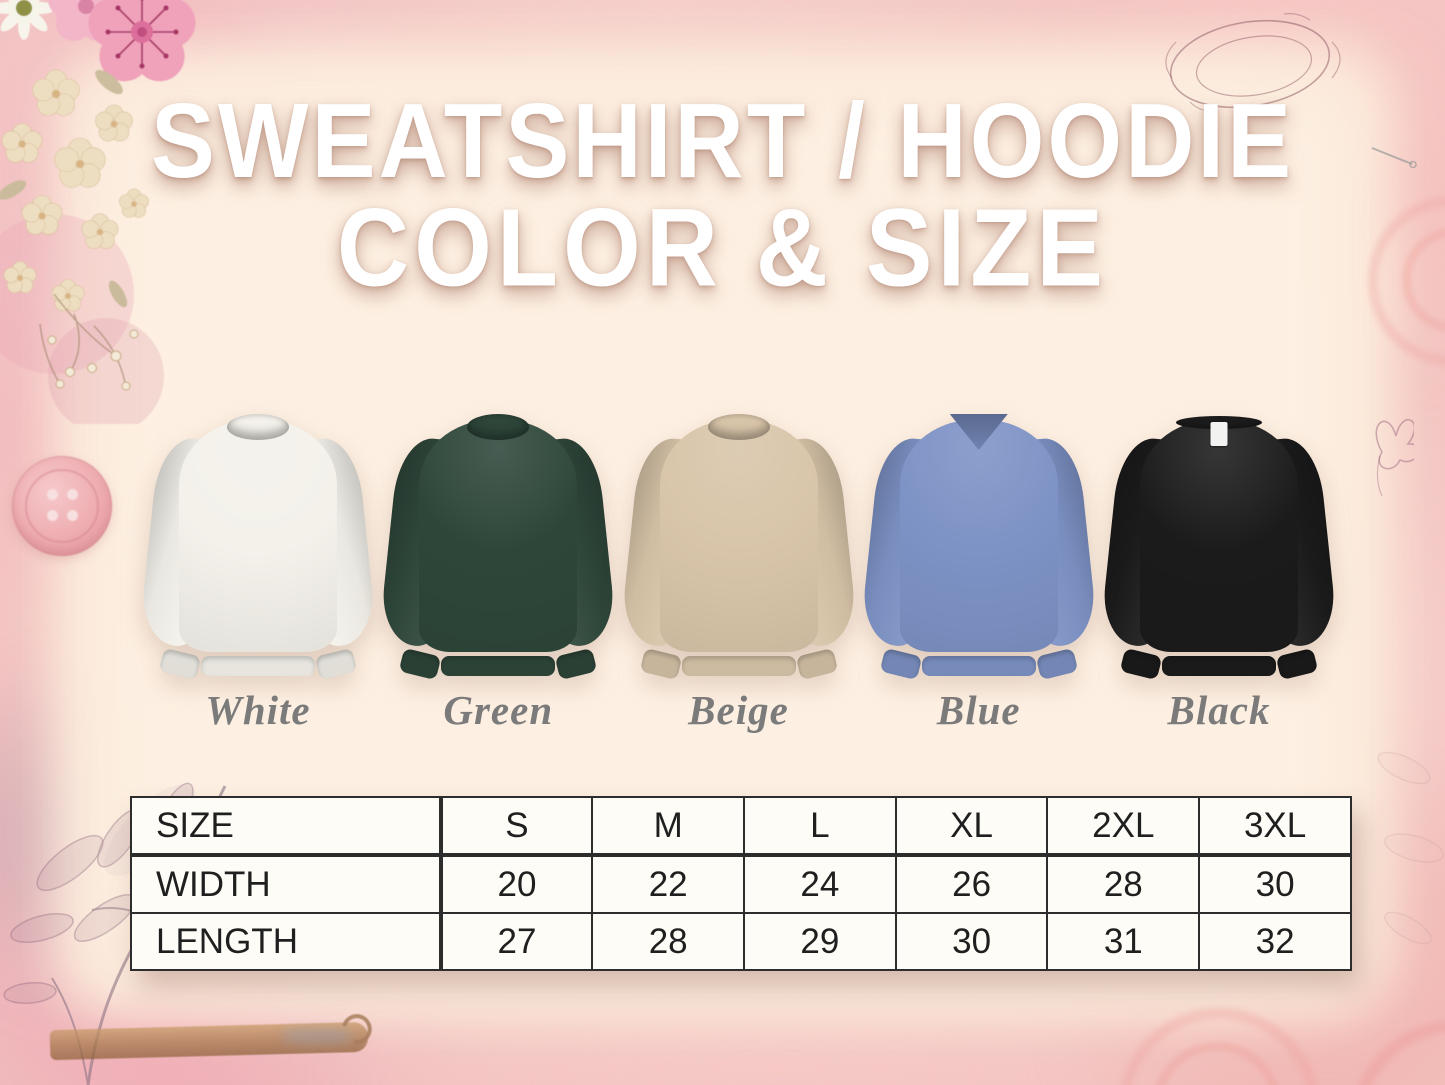  I want to click on width-m: 22, so click(668, 884).